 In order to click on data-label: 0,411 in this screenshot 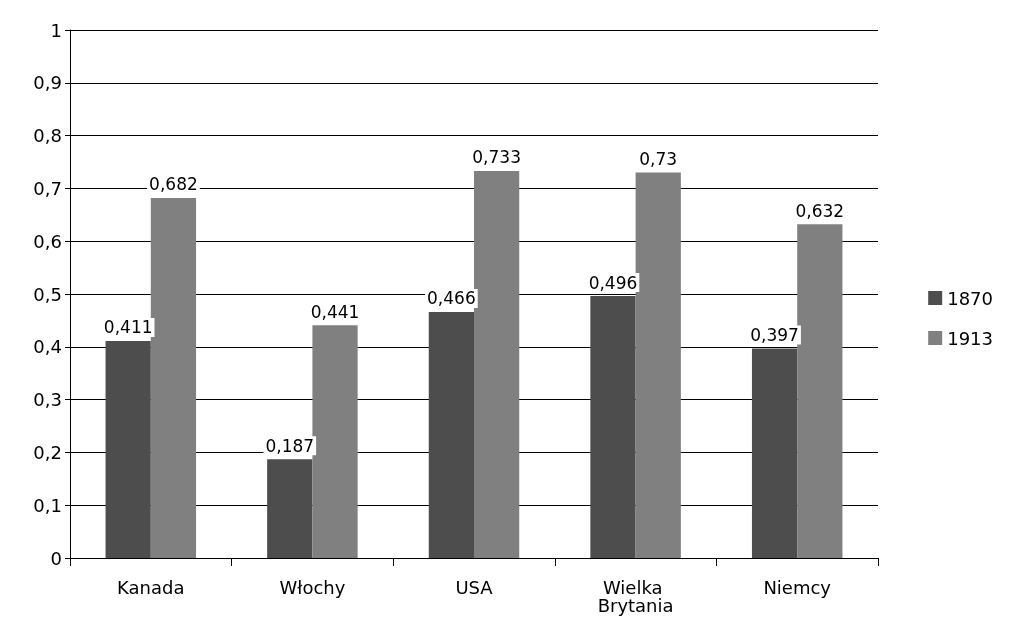, I will do `click(128, 327)`.